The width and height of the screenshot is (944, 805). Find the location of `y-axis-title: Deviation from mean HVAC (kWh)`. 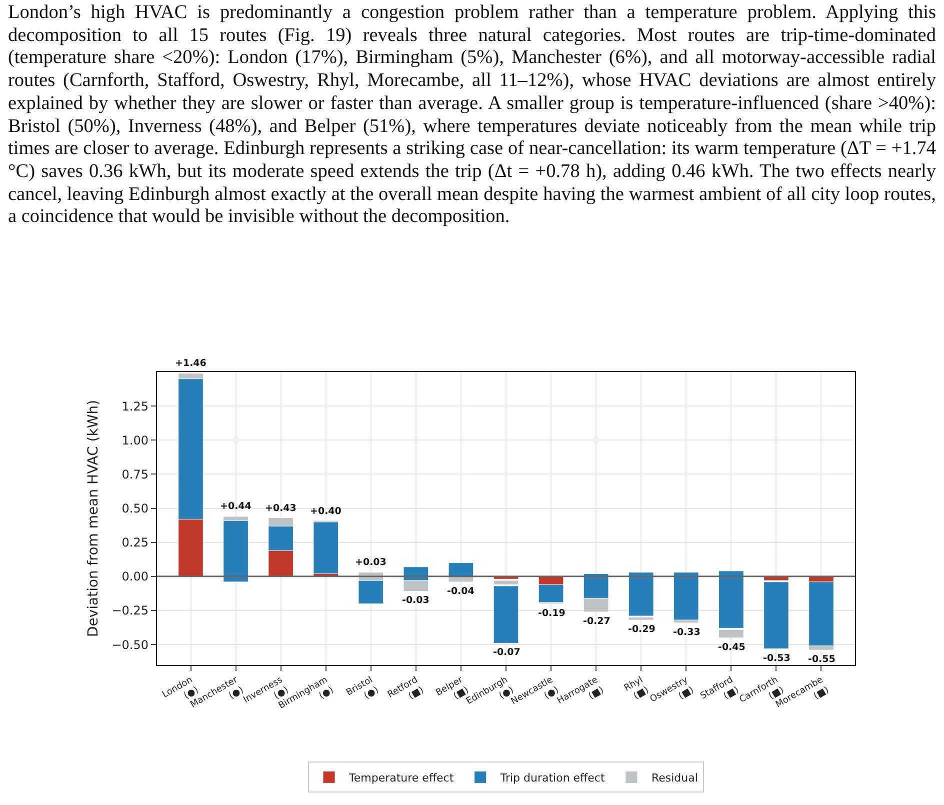

y-axis-title: Deviation from mean HVAC (kWh) is located at coordinates (93, 519).